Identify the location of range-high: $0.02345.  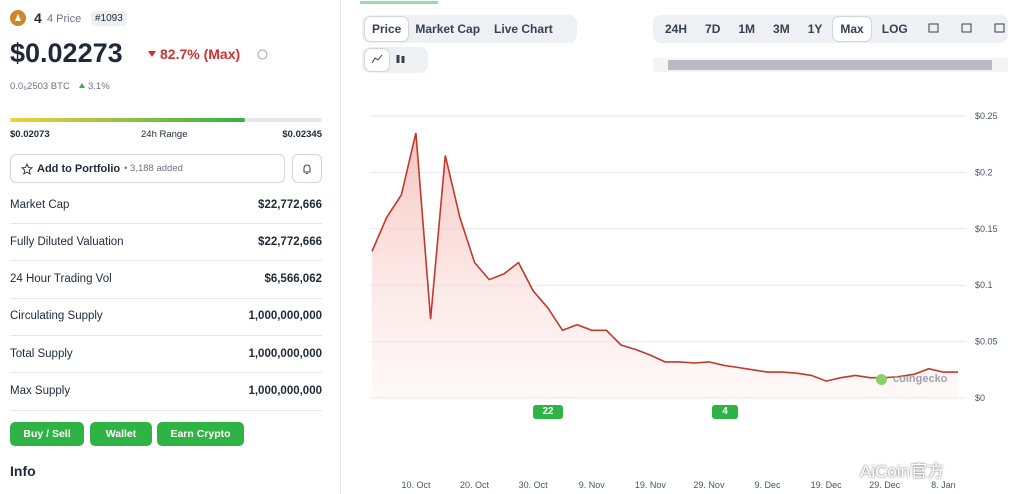
(302, 134).